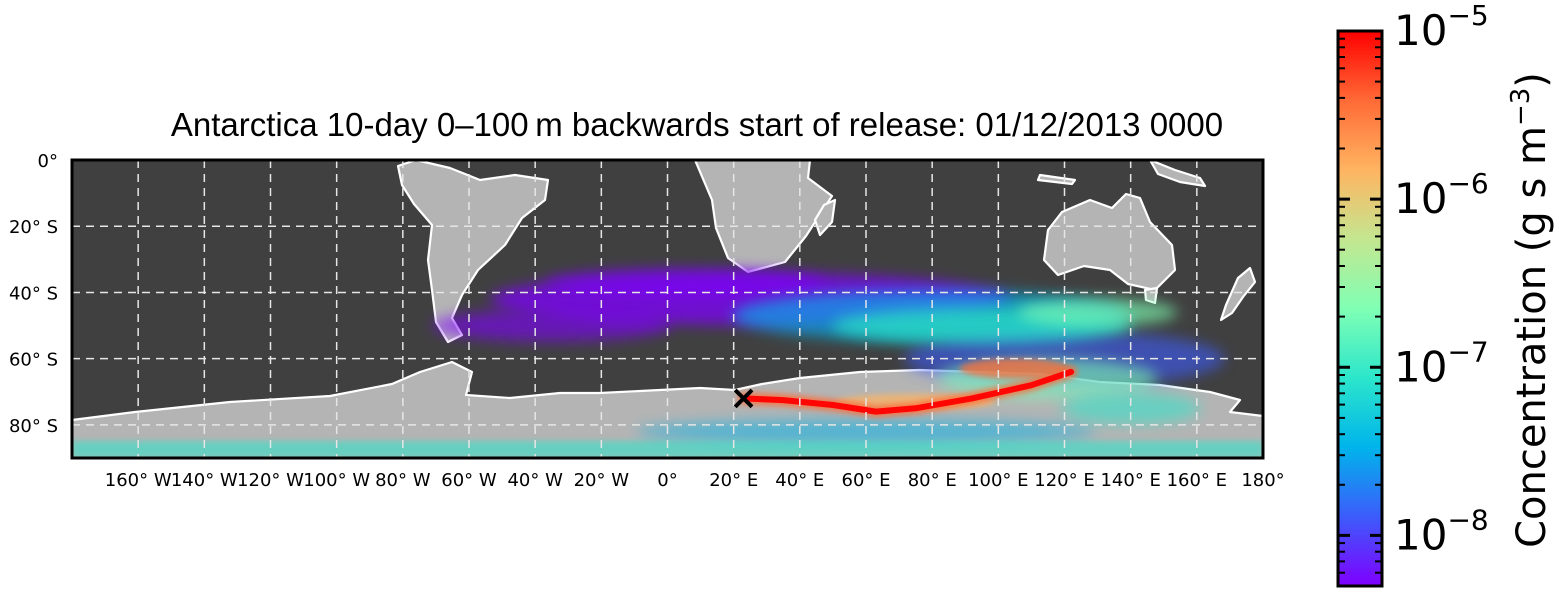 This screenshot has width=1566, height=601. Describe the element at coordinates (1441, 531) in the screenshot. I see `colorbar-tick-label: 10⁻⁸` at that location.